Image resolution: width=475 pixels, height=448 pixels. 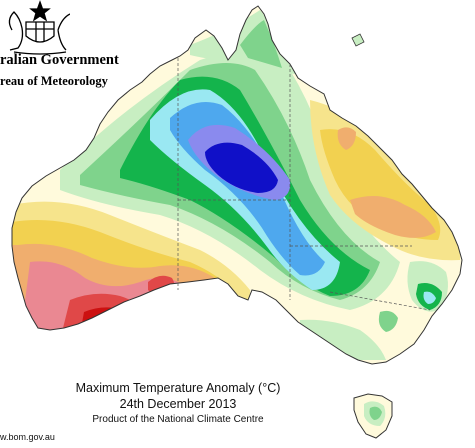 I want to click on map-credit: Product of the National Climate Centre, so click(x=178, y=419).